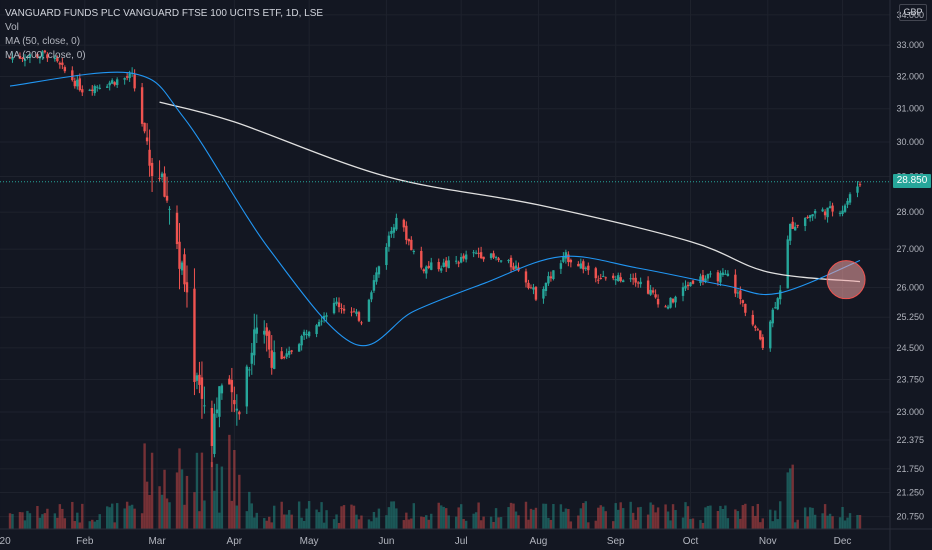  Describe the element at coordinates (913, 12) in the screenshot. I see `currency-label: GBP` at that location.